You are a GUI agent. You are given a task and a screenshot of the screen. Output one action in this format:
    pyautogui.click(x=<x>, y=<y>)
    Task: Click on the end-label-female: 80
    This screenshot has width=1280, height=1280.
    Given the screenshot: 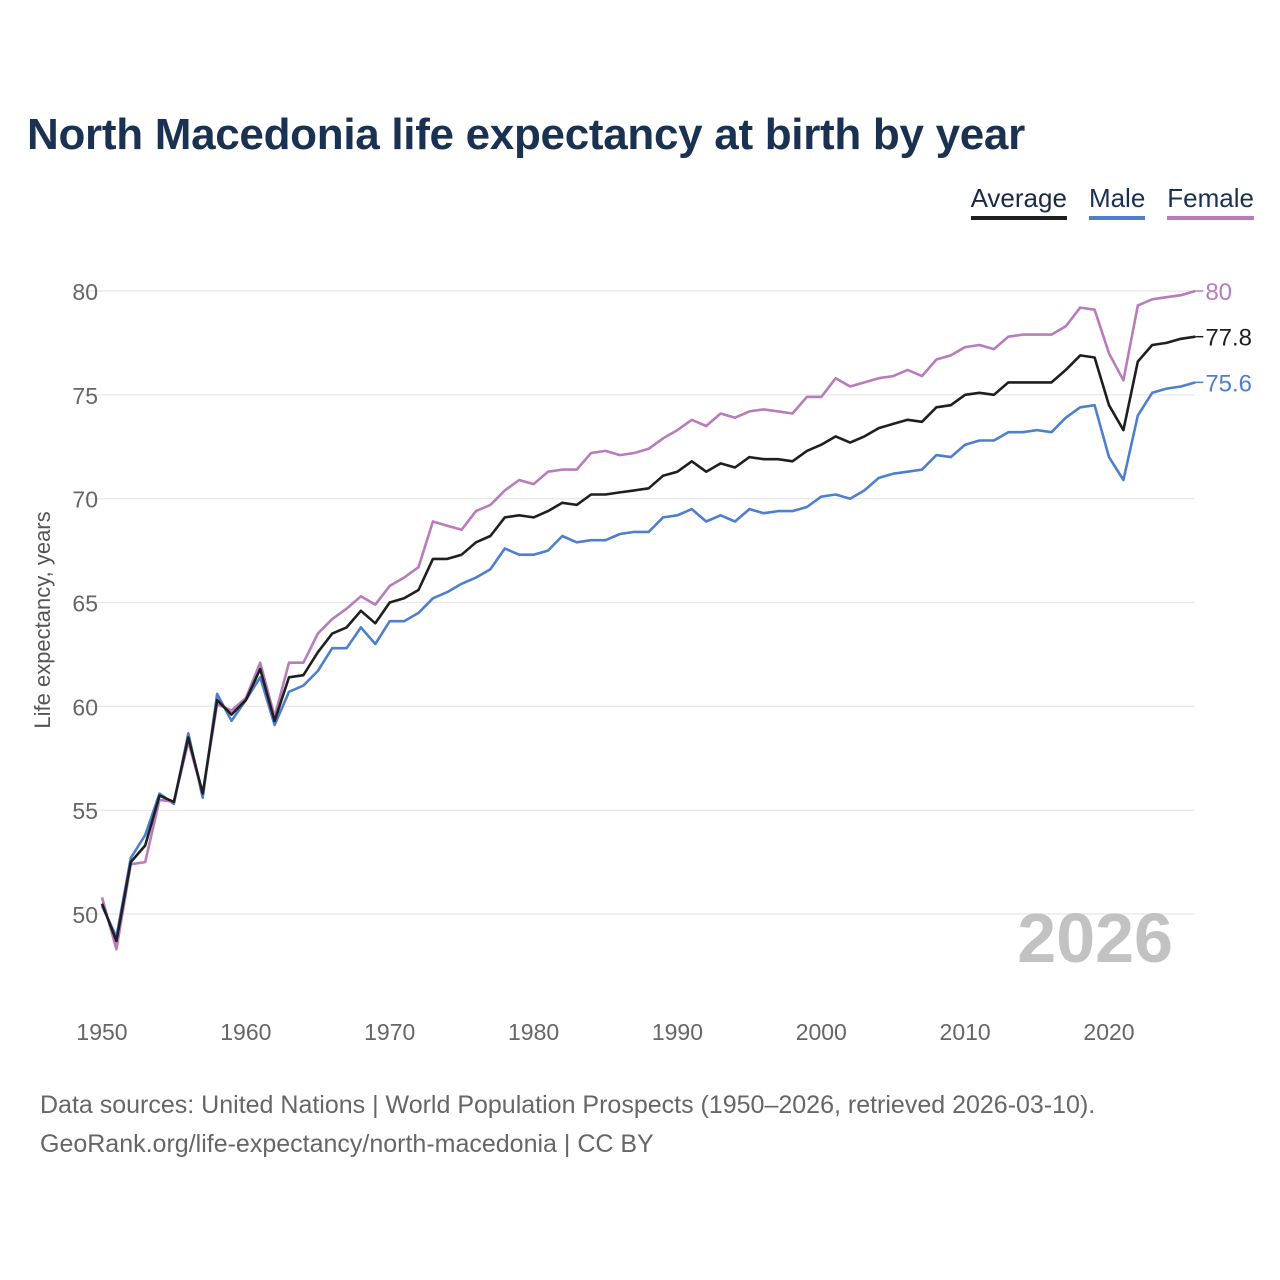 What is the action you would take?
    pyautogui.click(x=1218, y=292)
    